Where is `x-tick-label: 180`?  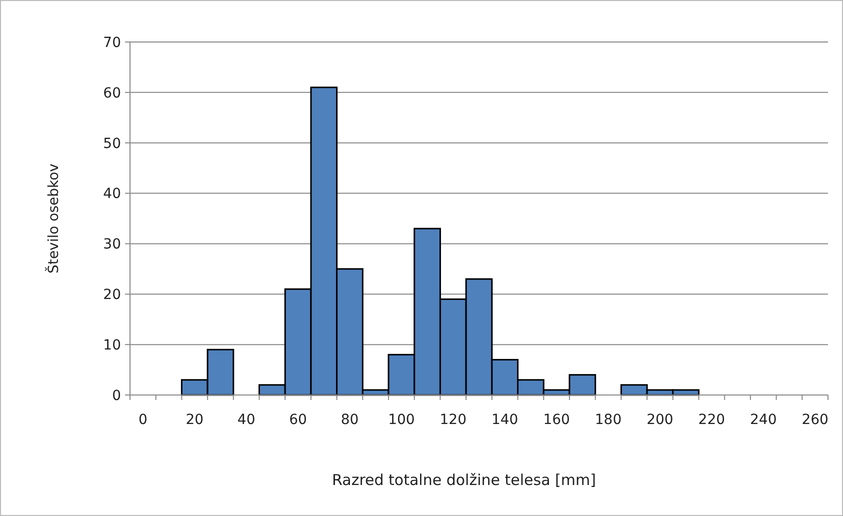 x-tick-label: 180 is located at coordinates (608, 420).